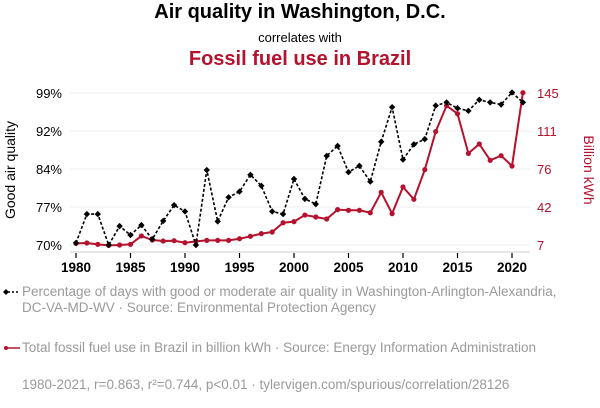  Describe the element at coordinates (403, 267) in the screenshot. I see `x-tick-label: 2010` at that location.